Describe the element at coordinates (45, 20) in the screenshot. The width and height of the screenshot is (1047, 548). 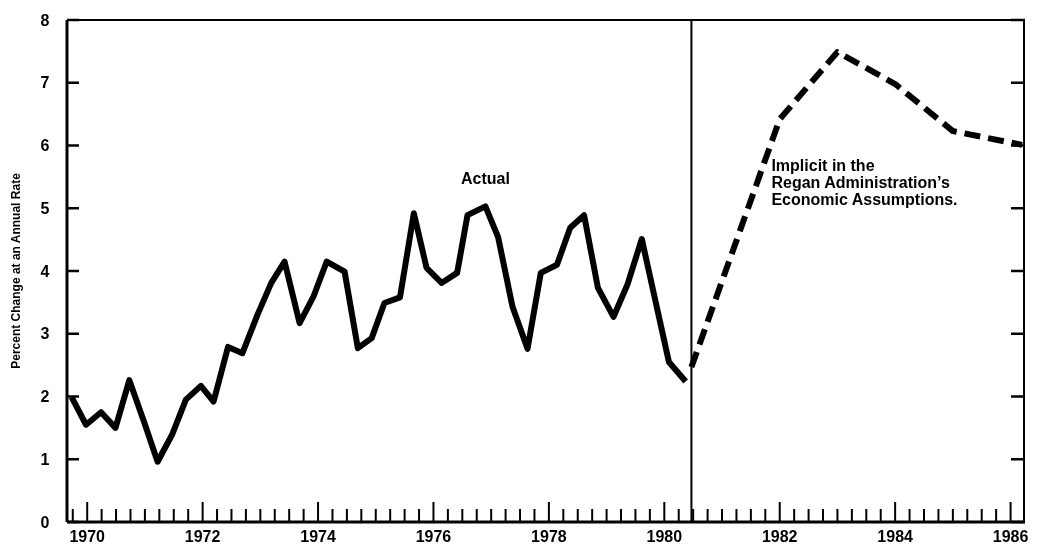
I see `y-tick-label: 8` at that location.